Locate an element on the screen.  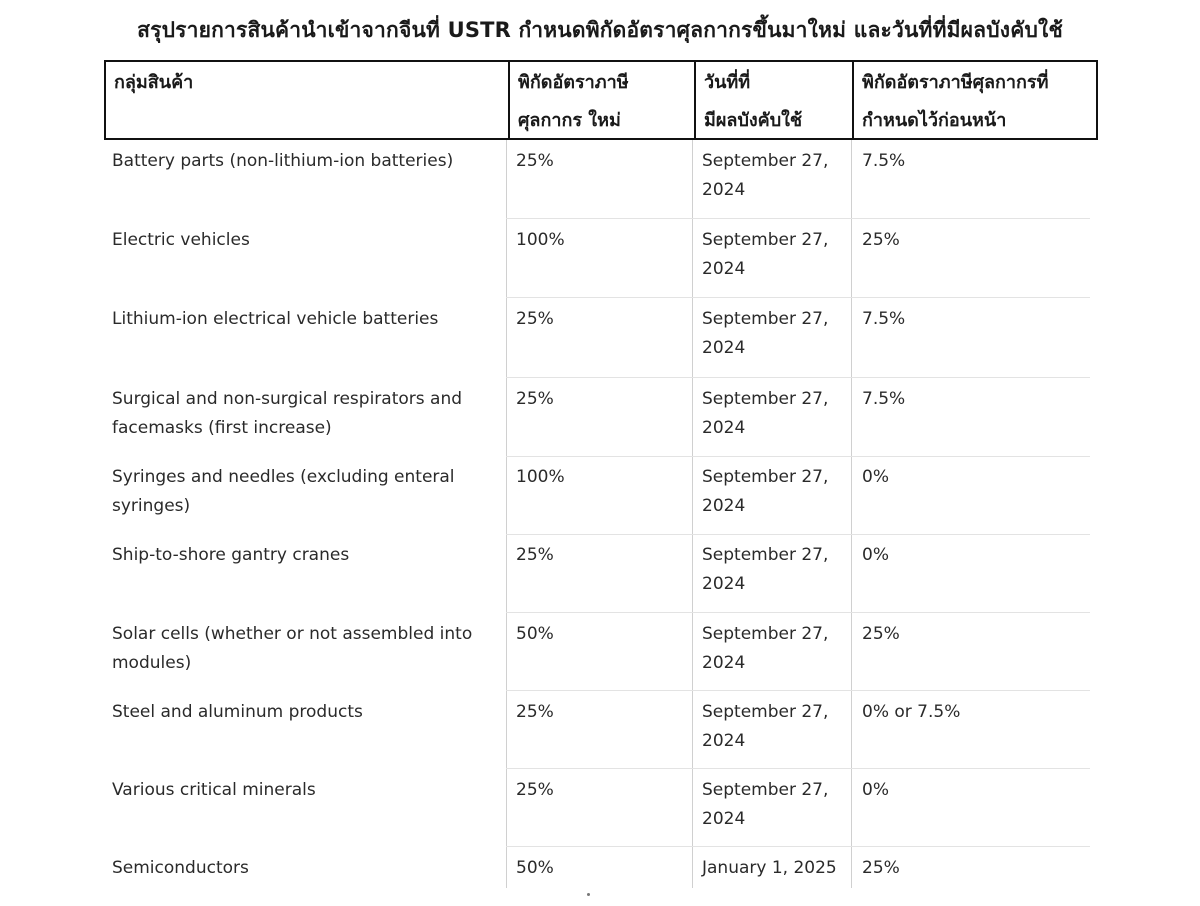
product-cell: Semiconductors is located at coordinates (302, 868).